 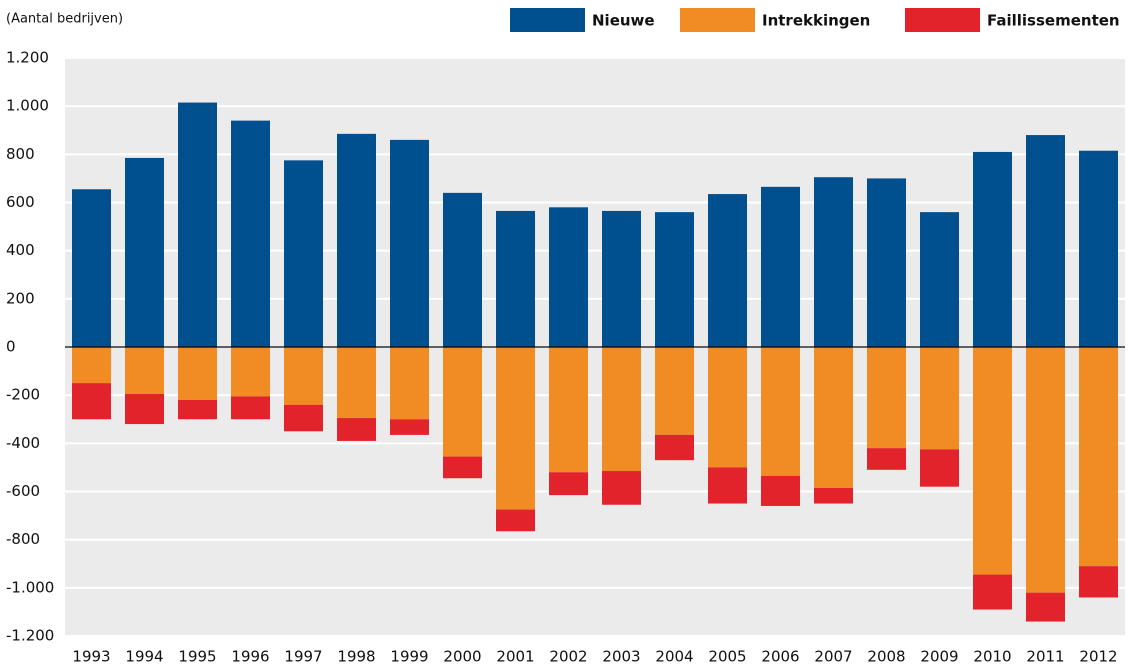 I want to click on y-tick-label: 1.200, so click(x=27, y=58).